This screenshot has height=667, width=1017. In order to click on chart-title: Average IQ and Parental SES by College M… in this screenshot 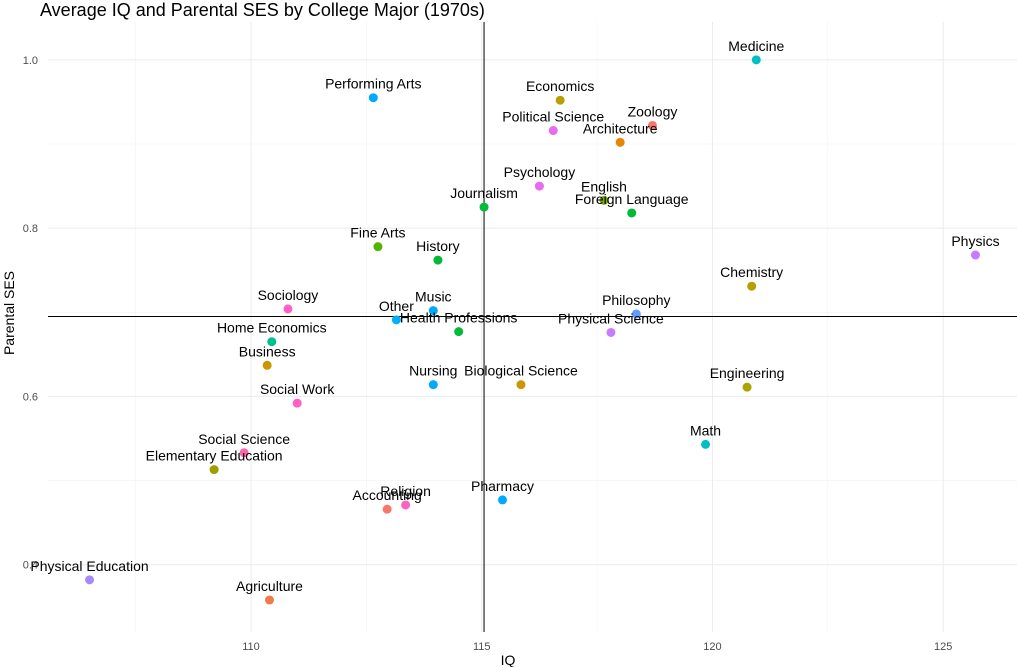, I will do `click(262, 10)`.